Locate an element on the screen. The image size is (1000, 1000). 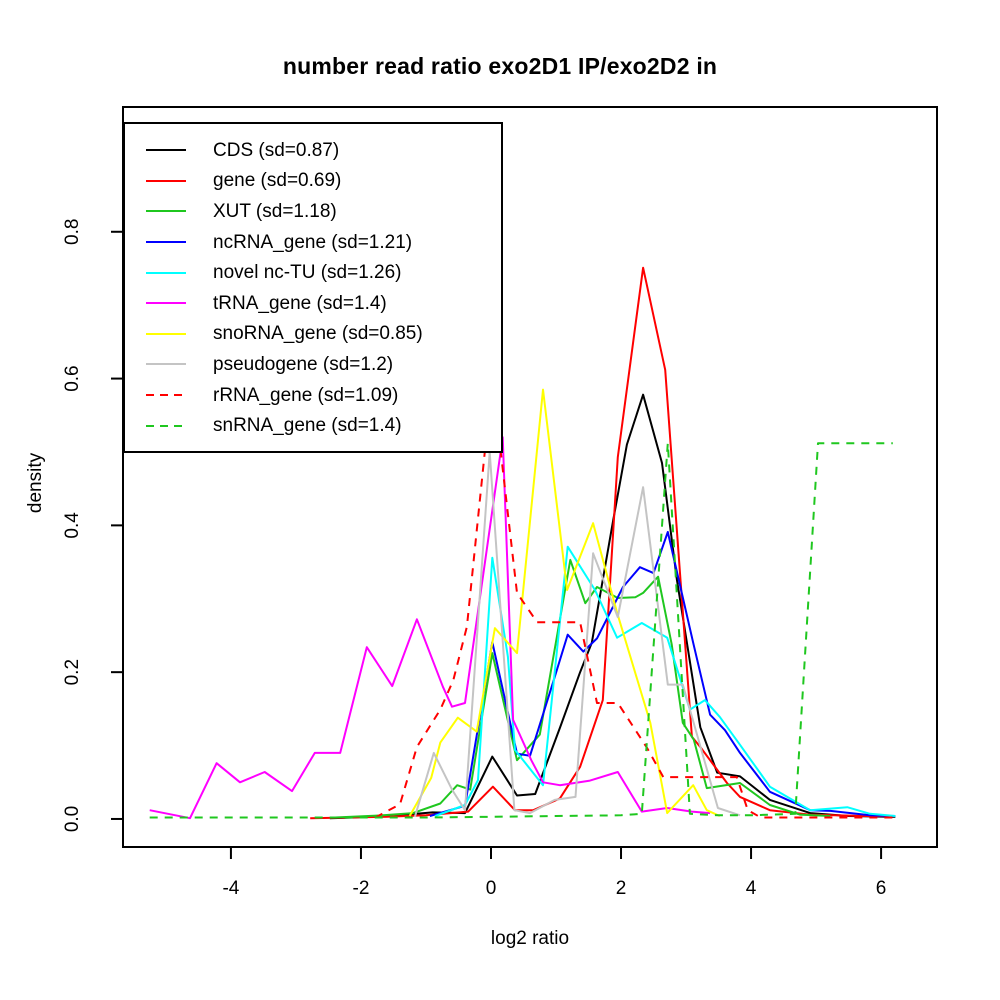
y-tick-label: 0.4 is located at coordinates (72, 525).